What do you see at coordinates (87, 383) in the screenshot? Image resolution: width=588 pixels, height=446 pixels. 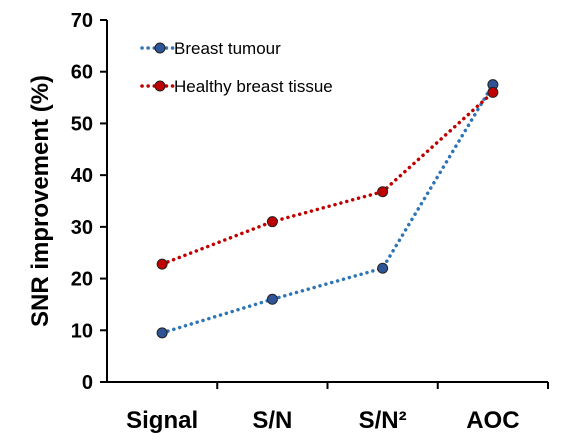 I see `y-tick-label: 0` at bounding box center [87, 383].